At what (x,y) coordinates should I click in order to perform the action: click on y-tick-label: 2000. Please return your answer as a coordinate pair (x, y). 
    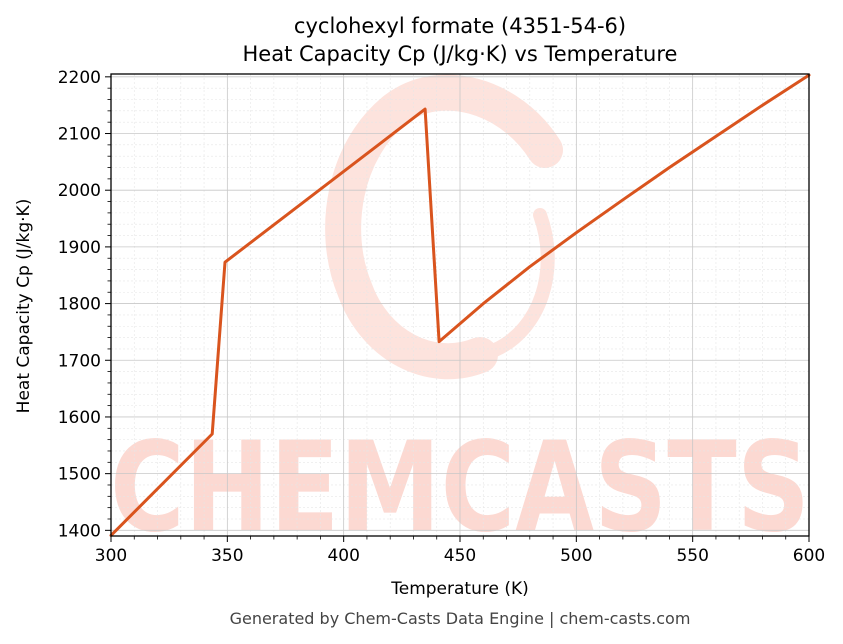
    Looking at the image, I should click on (79, 191).